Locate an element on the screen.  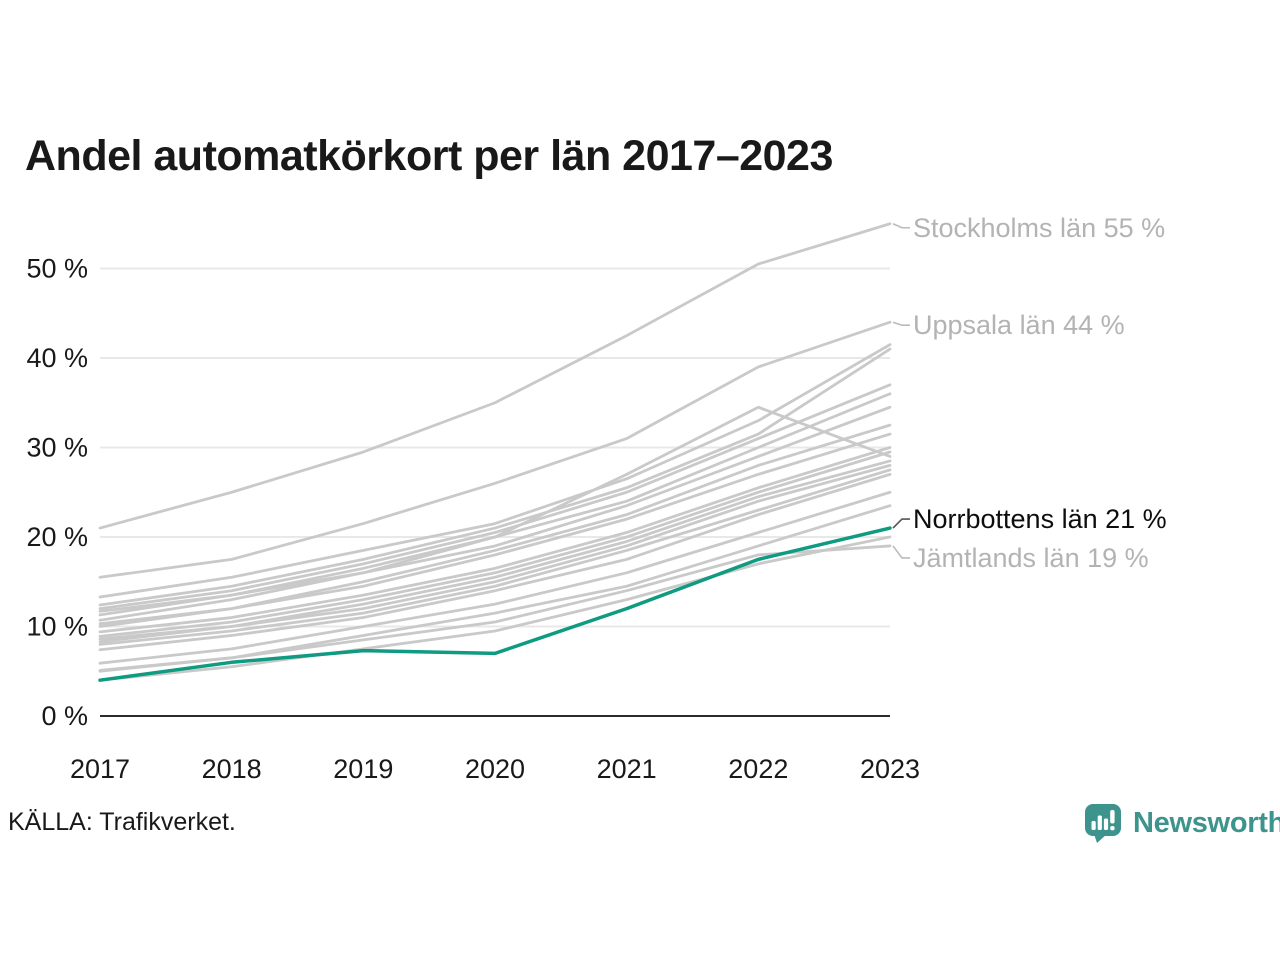
series-label-stockholm: Stockholms län 55 % is located at coordinates (1039, 227).